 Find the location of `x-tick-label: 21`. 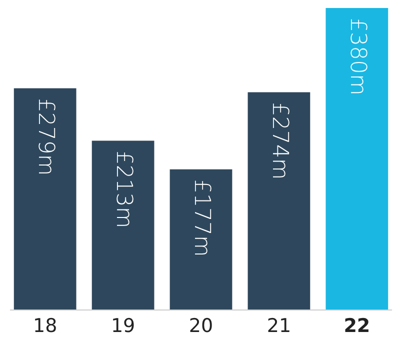

x-tick-label: 21 is located at coordinates (279, 326).